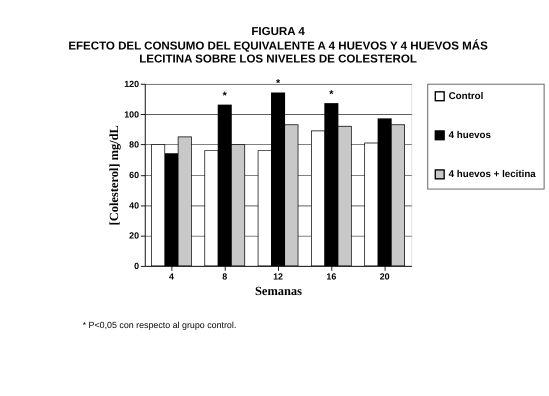 The width and height of the screenshot is (549, 396). I want to click on legend-label: 4 huevos + lecitina, so click(492, 174).